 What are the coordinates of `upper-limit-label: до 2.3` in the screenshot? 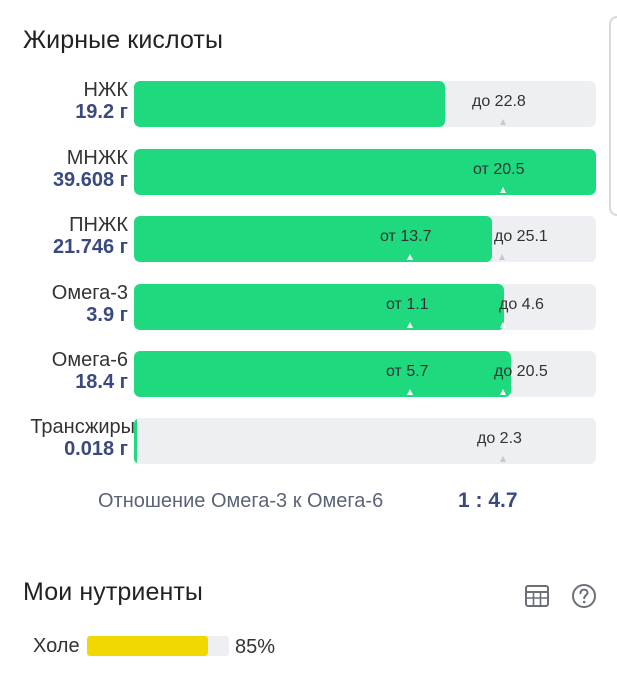 It's located at (499, 438).